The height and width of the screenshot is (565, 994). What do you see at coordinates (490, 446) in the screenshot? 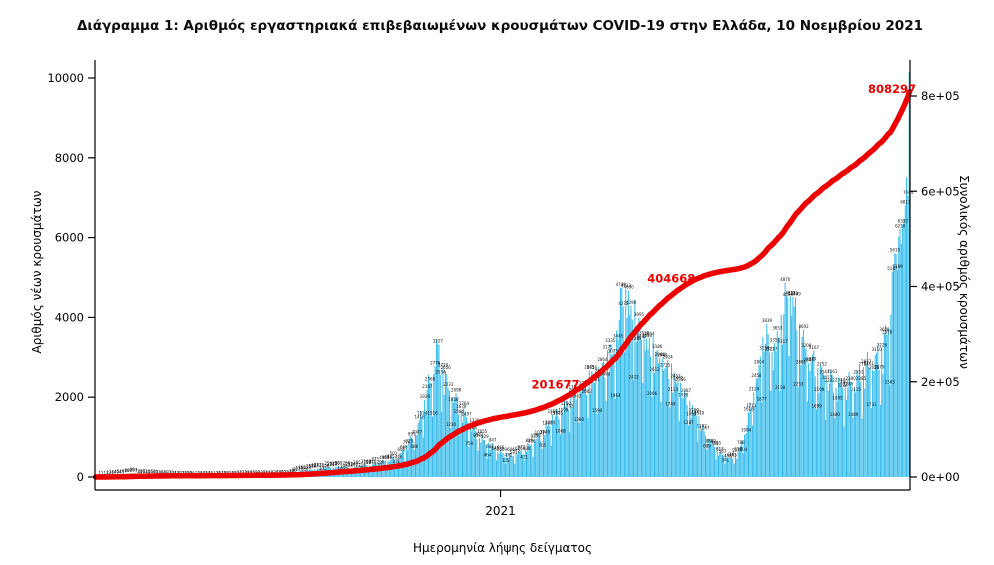
I see `svg-text: 687` at bounding box center [490, 446].